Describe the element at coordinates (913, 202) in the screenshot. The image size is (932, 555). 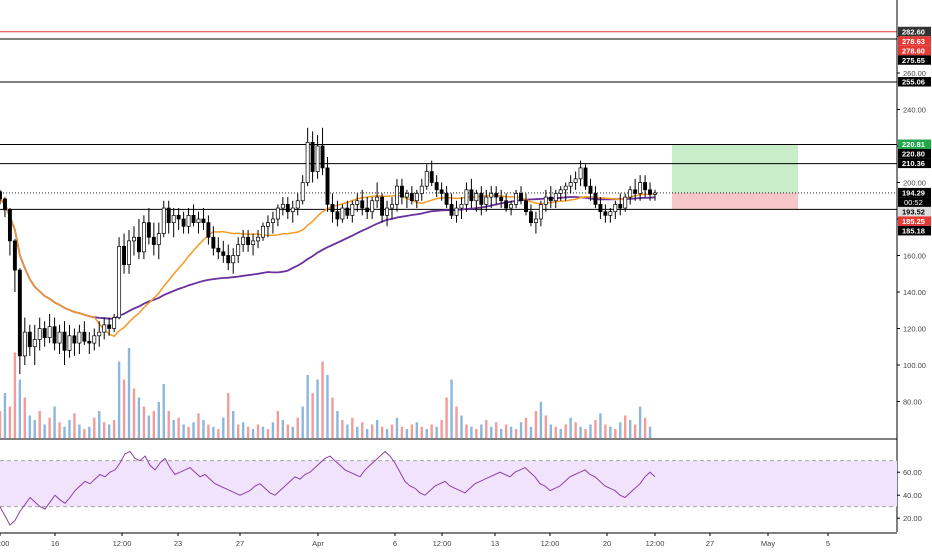
I see `countdown-label: 00:52` at that location.